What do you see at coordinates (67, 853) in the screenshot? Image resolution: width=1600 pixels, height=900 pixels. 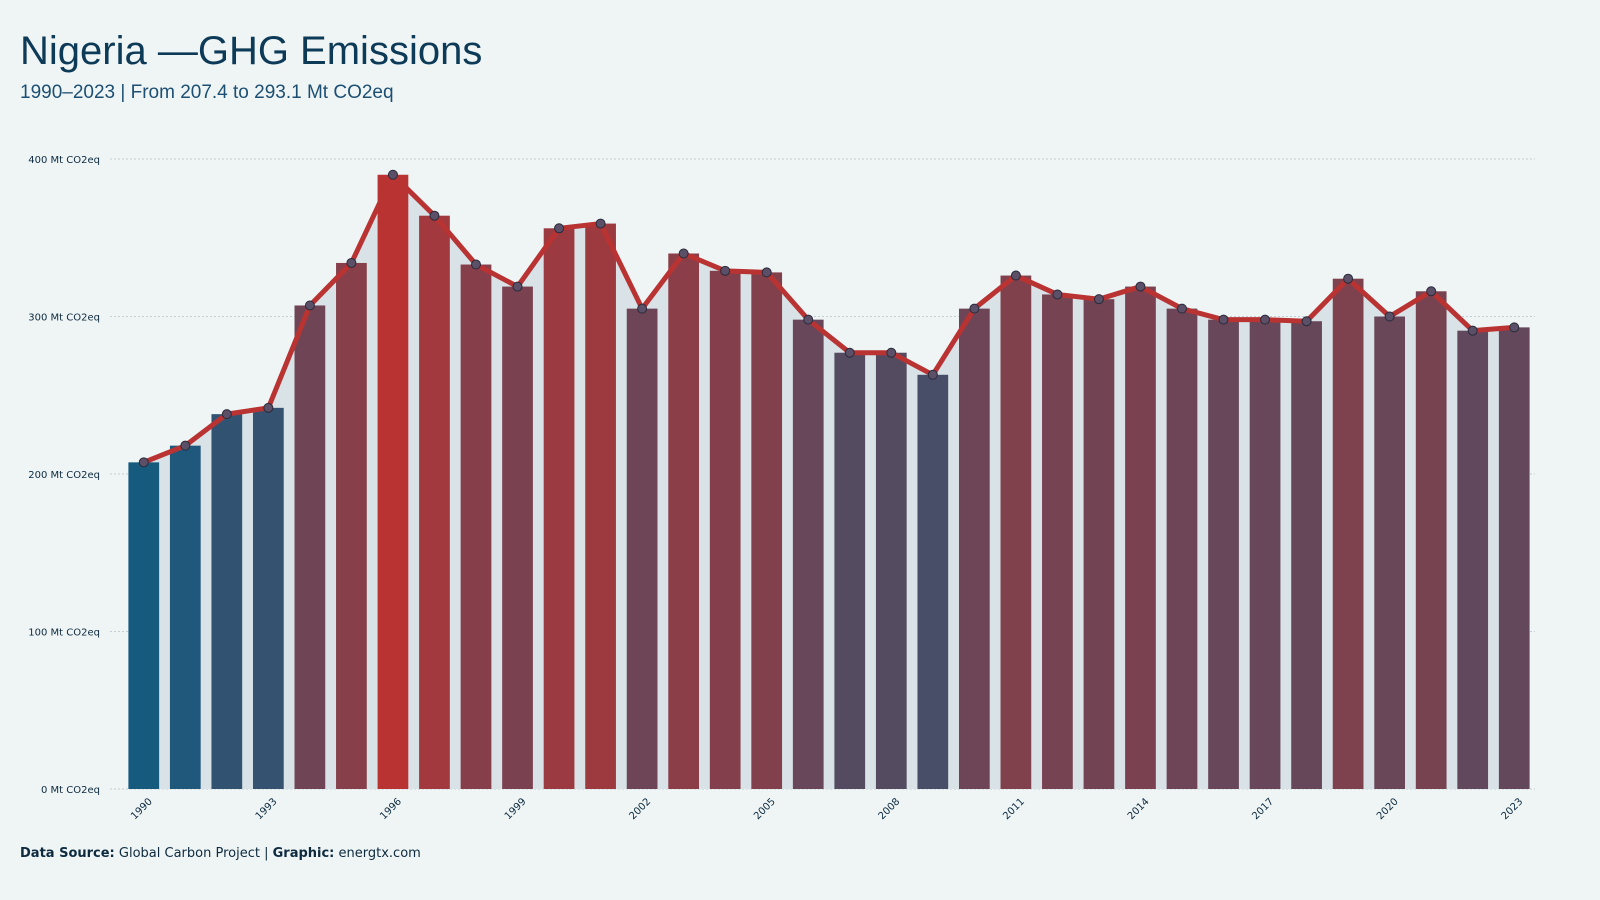 I see `source-label: Data Source:` at bounding box center [67, 853].